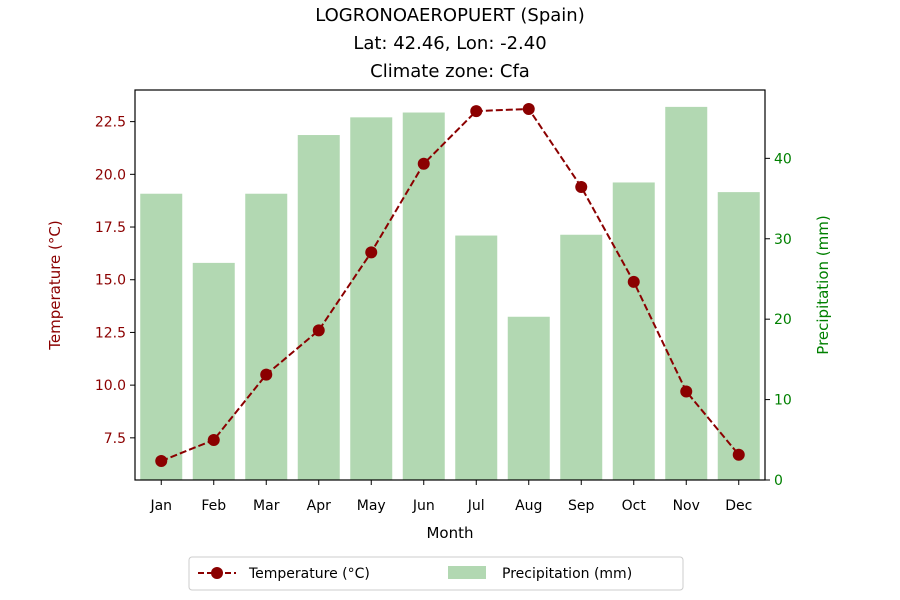 This screenshot has height=600, width=900. I want to click on x-tick-label: Oct, so click(634, 506).